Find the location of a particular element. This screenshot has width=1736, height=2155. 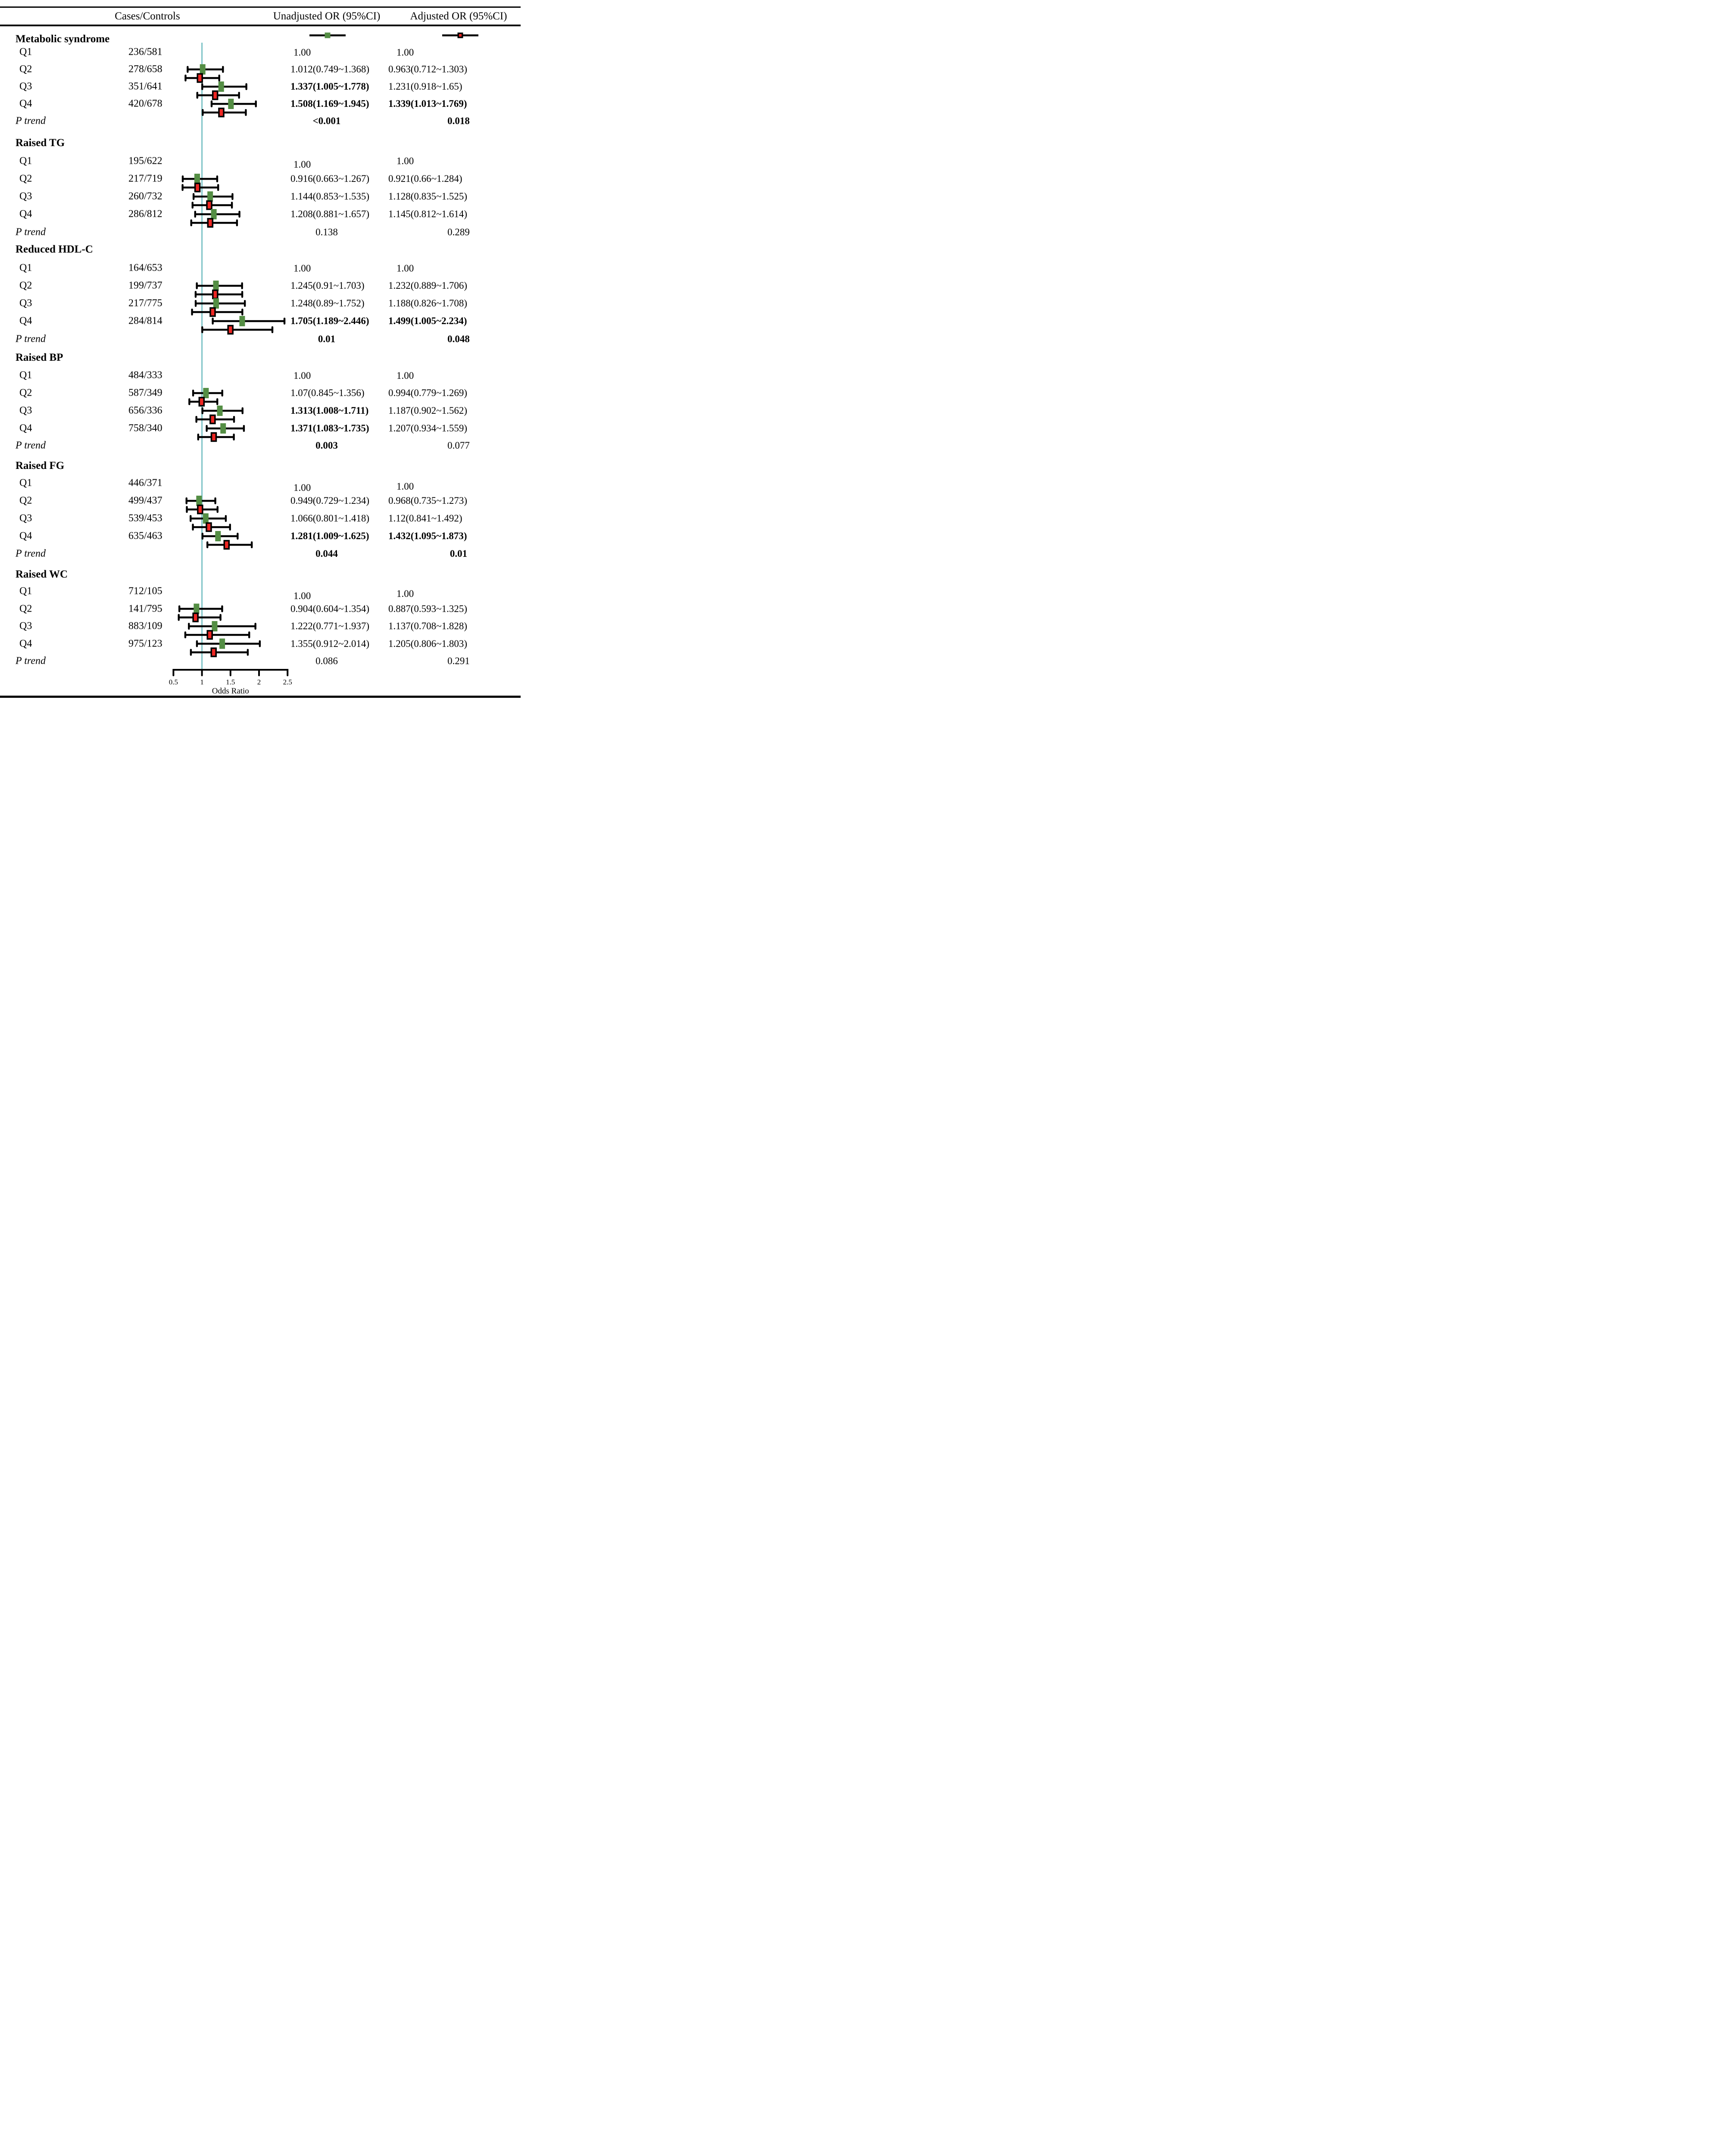

p-trend-adjusted-value: 0.01 is located at coordinates (459, 553).